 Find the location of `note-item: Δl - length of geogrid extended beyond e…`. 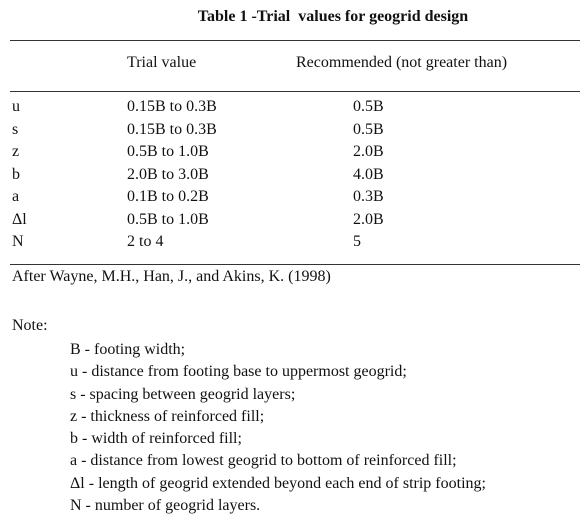

note-item: Δl - length of geogrid extended beyond e… is located at coordinates (278, 483).